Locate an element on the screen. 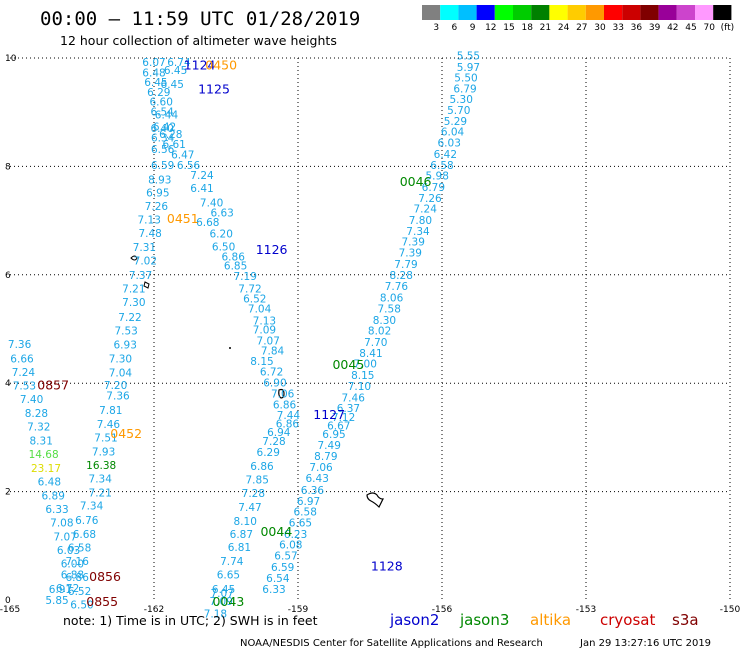  wave-height-label: 6.68 is located at coordinates (84, 535).